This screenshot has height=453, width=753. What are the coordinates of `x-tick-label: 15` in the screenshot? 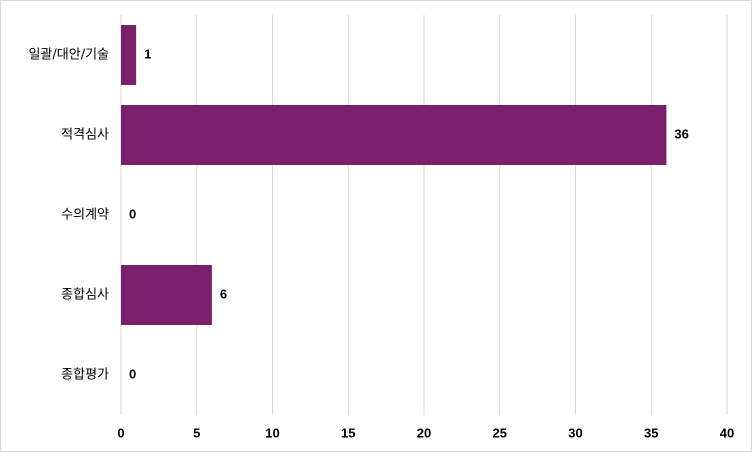 It's located at (348, 432).